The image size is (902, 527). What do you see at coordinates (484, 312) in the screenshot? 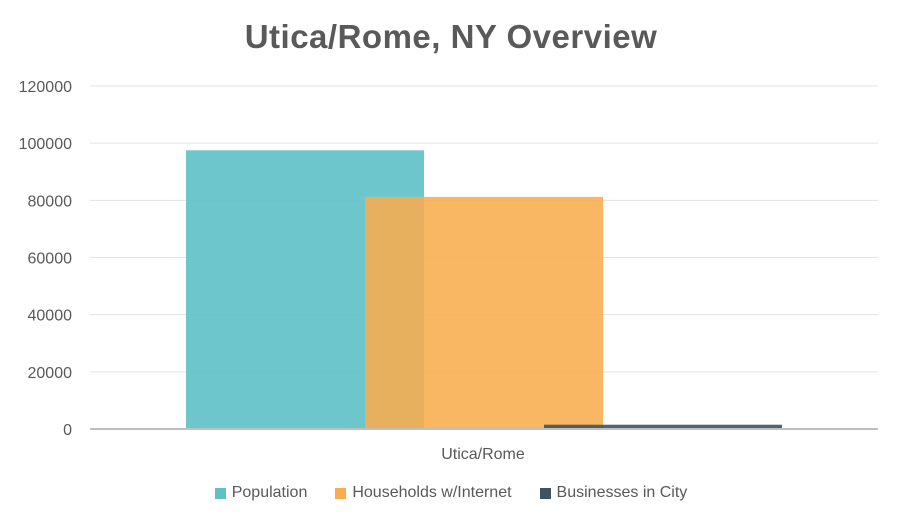
I see `bar-households-w-internet` at bounding box center [484, 312].